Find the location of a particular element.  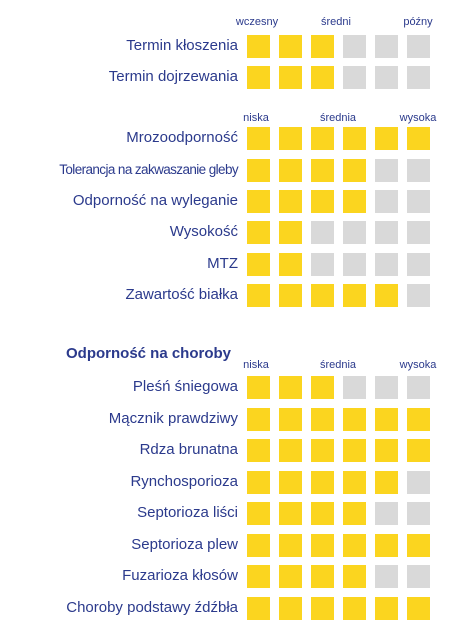

trait-label: Rynchosporioza is located at coordinates (184, 481).